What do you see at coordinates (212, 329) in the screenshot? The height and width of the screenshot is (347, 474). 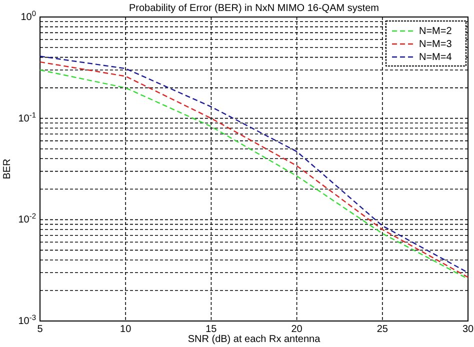 I see `x-tick-label: 15` at bounding box center [212, 329].